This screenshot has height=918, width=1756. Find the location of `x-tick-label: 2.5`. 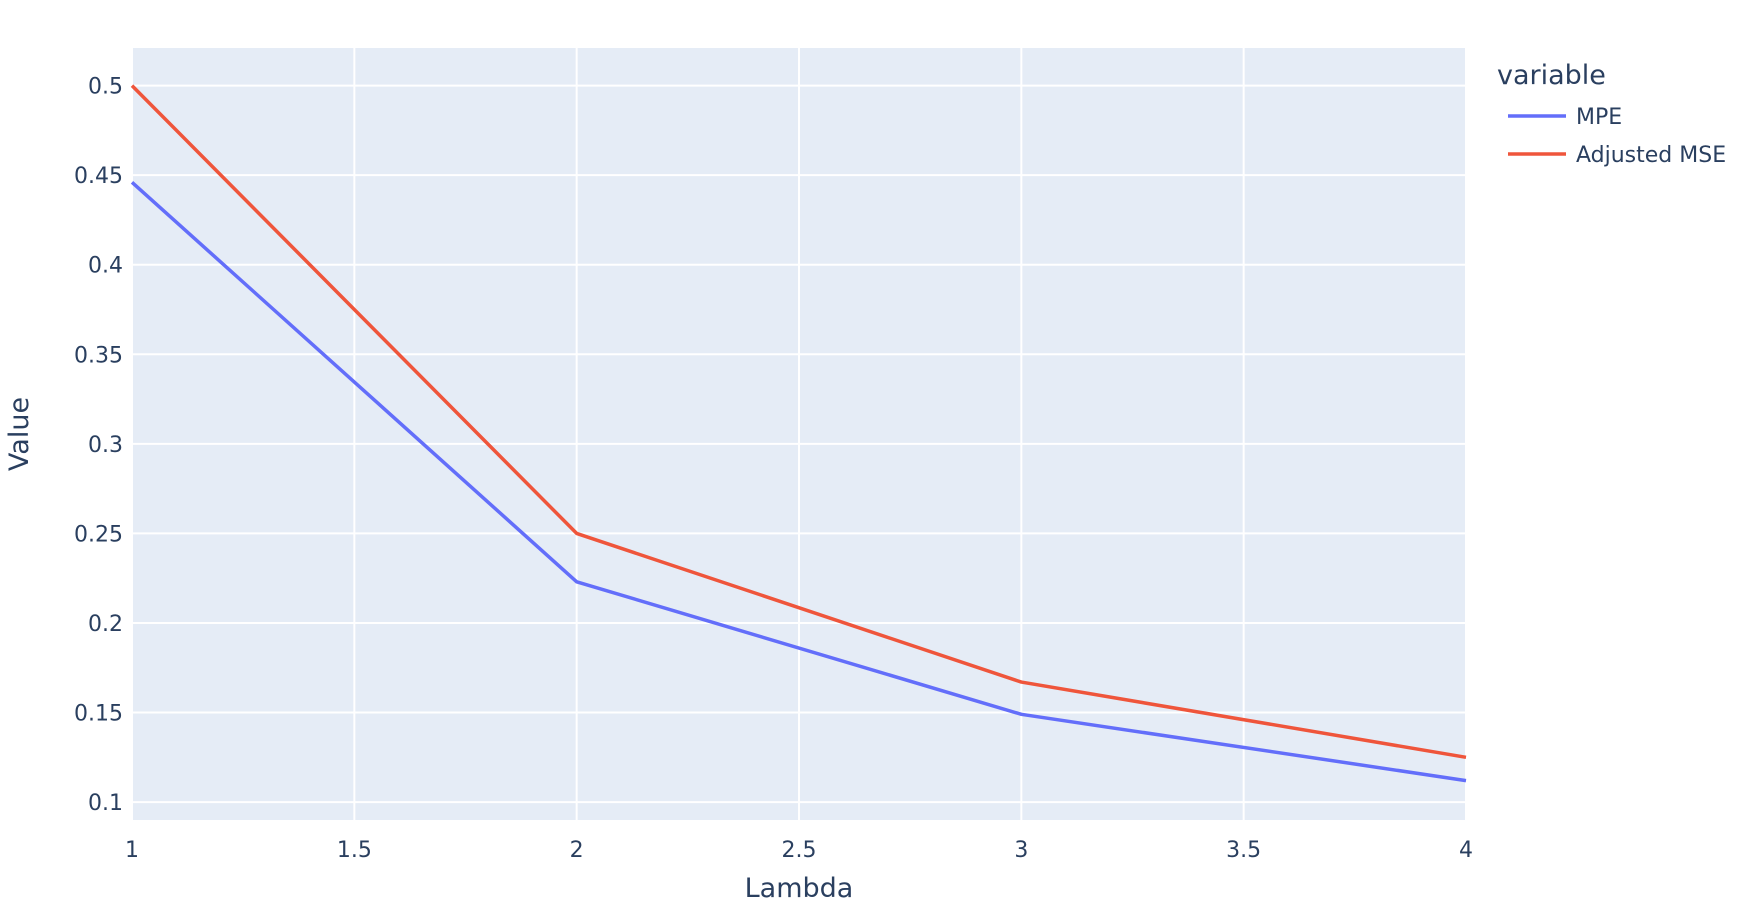

x-tick-label: 2.5 is located at coordinates (799, 850).